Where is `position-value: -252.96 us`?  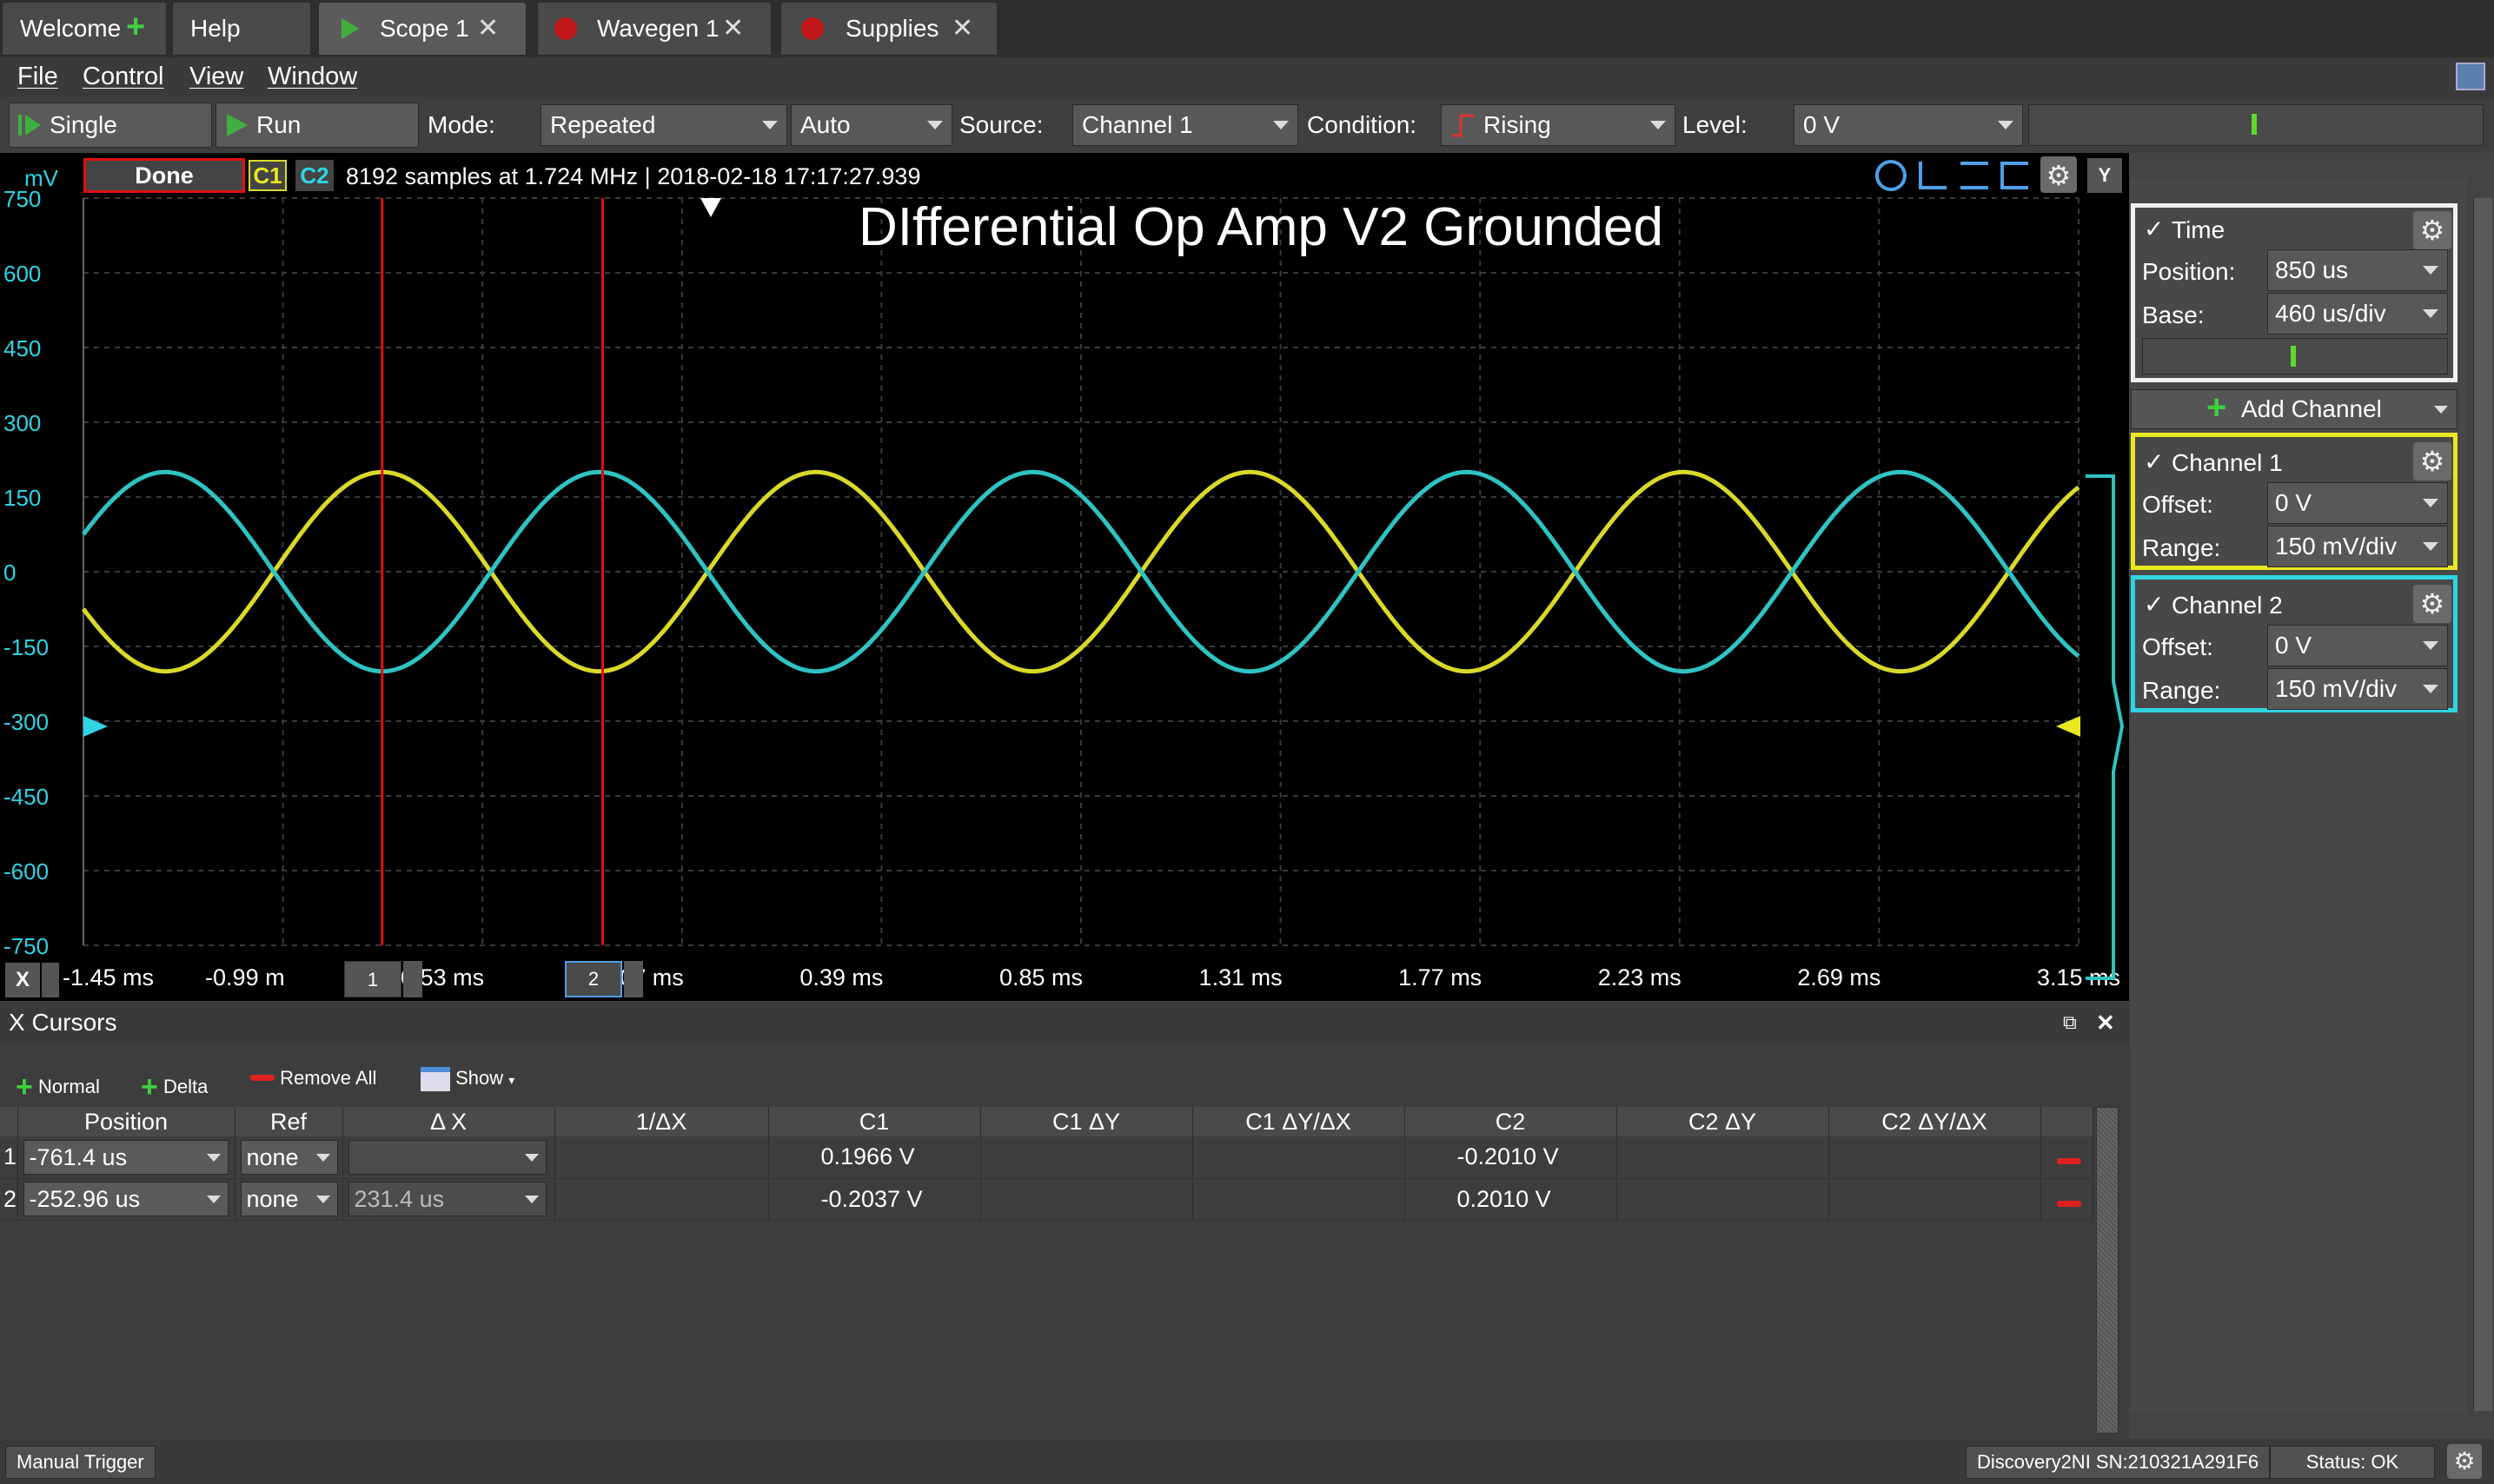
position-value: -252.96 us is located at coordinates (85, 1199).